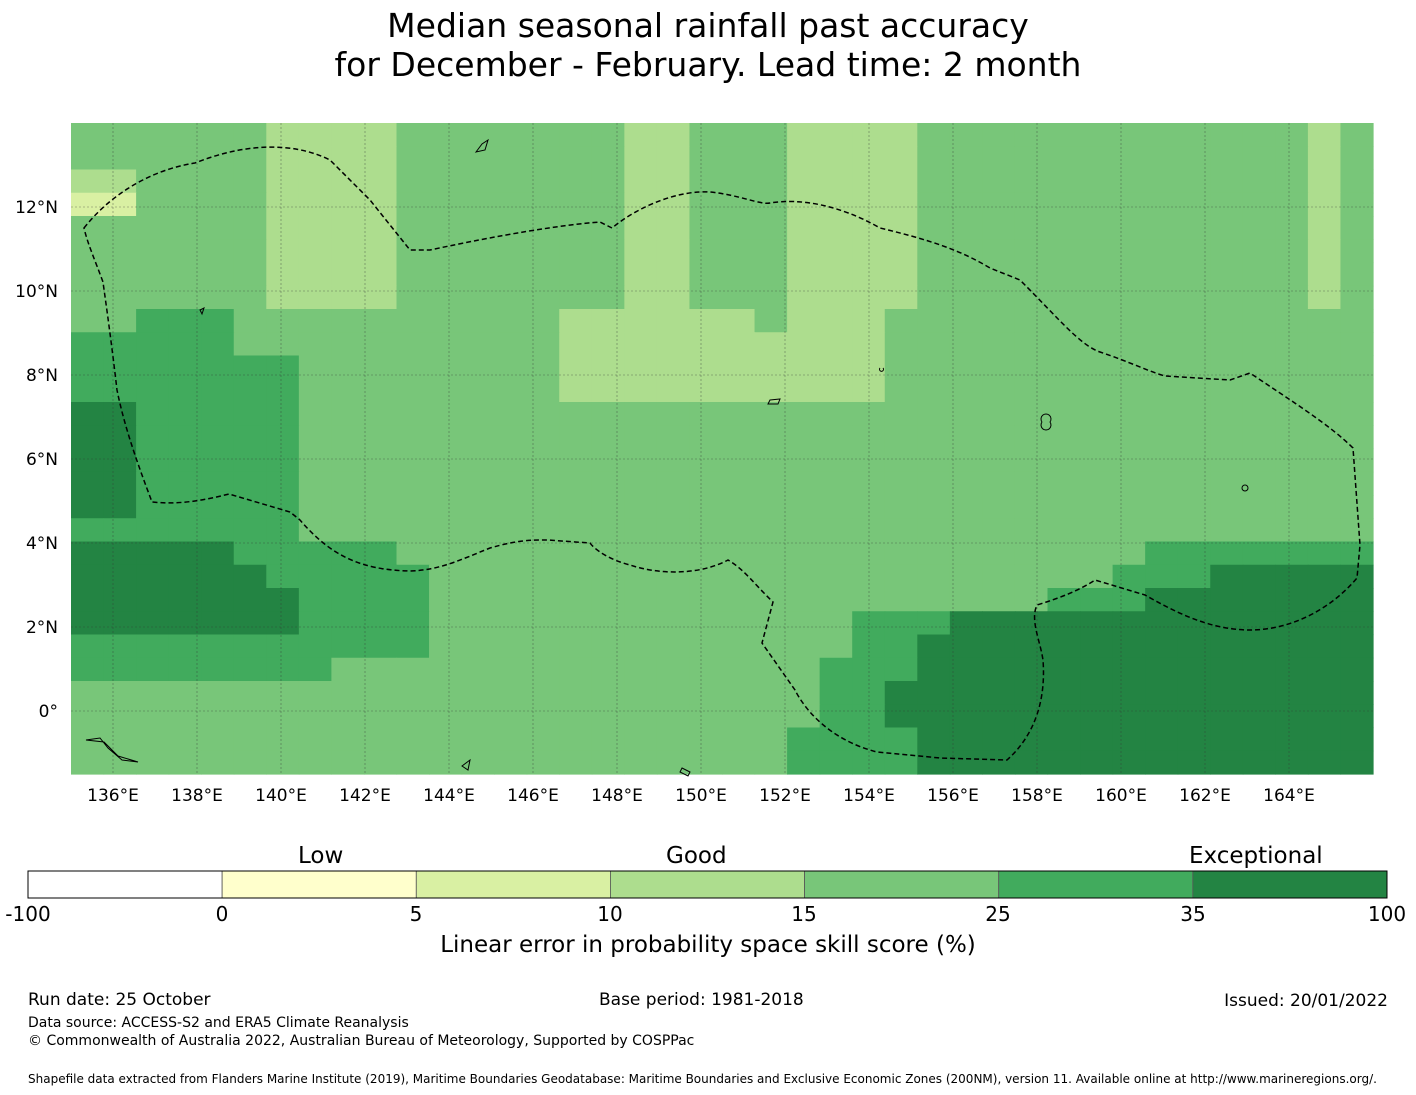 Image resolution: width=1416 pixels, height=1095 pixels. I want to click on colorbar-segment, so click(902, 884).